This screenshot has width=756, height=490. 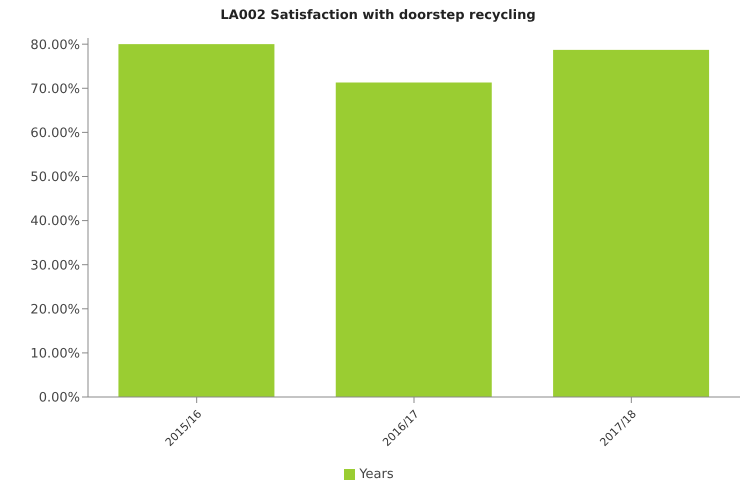 What do you see at coordinates (55, 133) in the screenshot?
I see `y-tick-label: 60.00%` at bounding box center [55, 133].